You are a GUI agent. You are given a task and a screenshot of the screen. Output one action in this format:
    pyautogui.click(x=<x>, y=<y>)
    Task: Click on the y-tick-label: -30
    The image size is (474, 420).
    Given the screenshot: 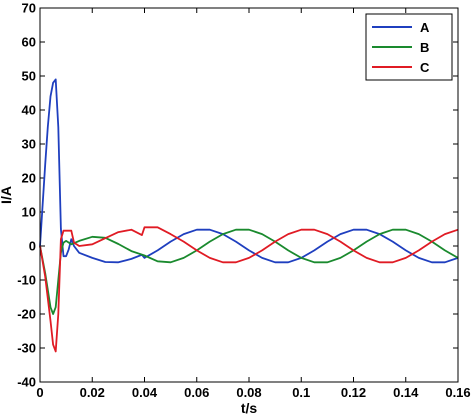 What is the action you would take?
    pyautogui.click(x=26, y=348)
    